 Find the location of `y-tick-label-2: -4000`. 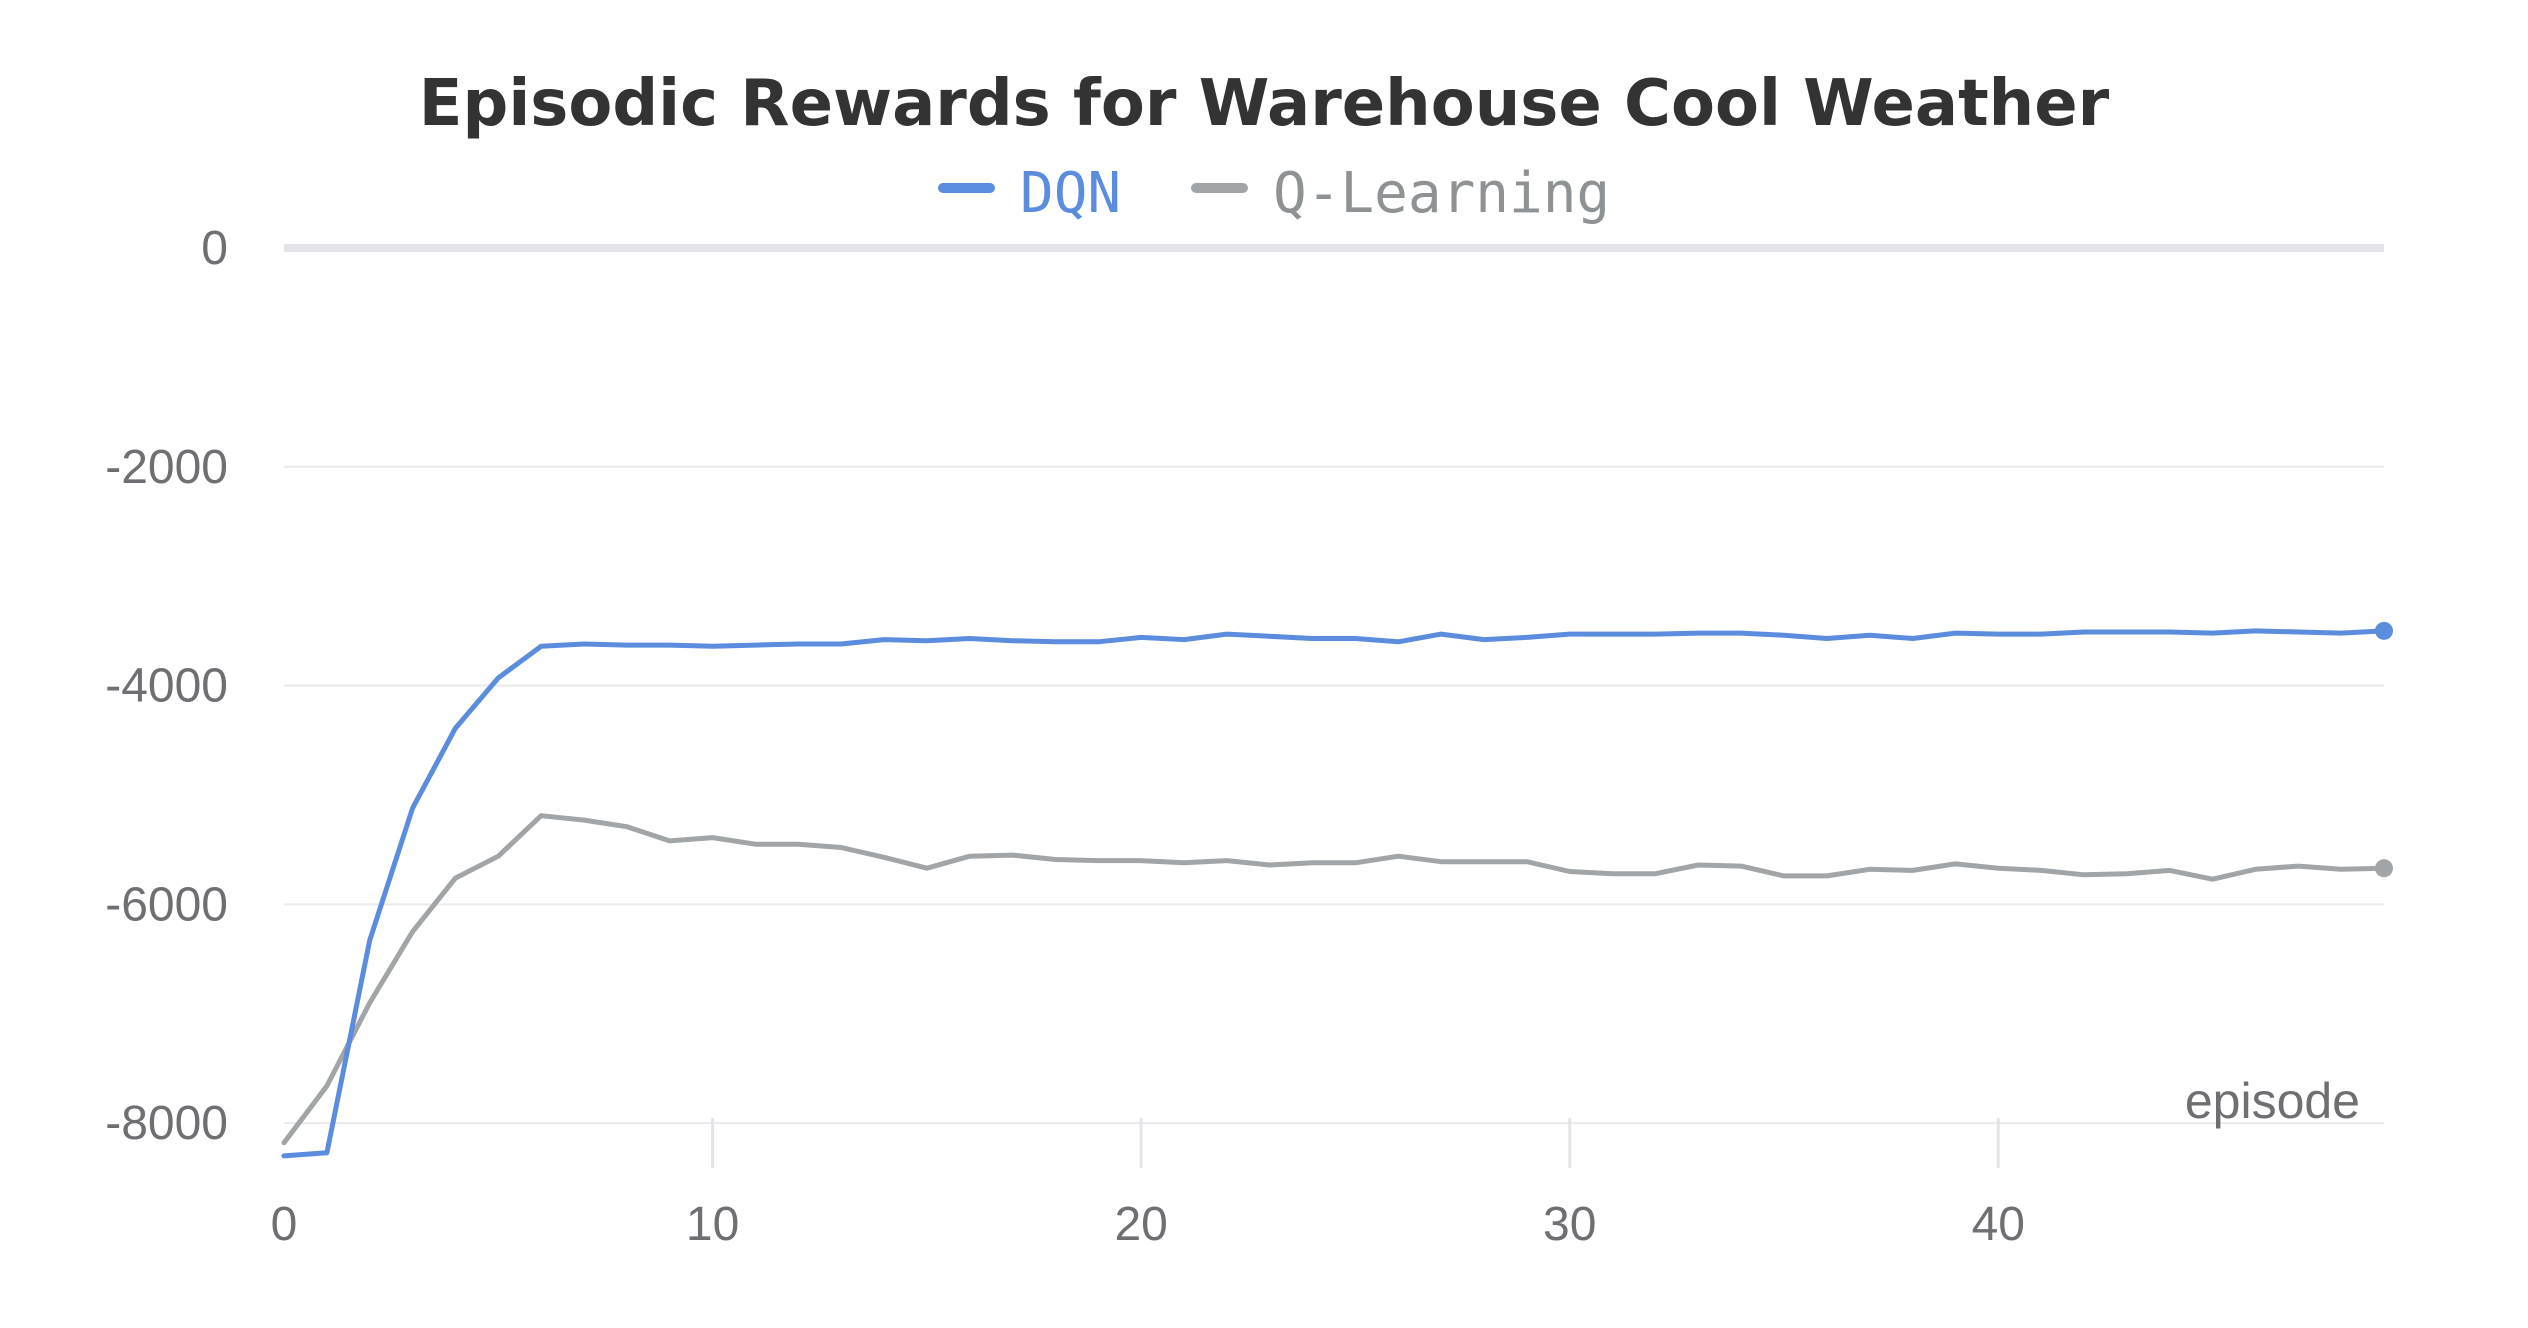

y-tick-label-2: -4000 is located at coordinates (166, 686).